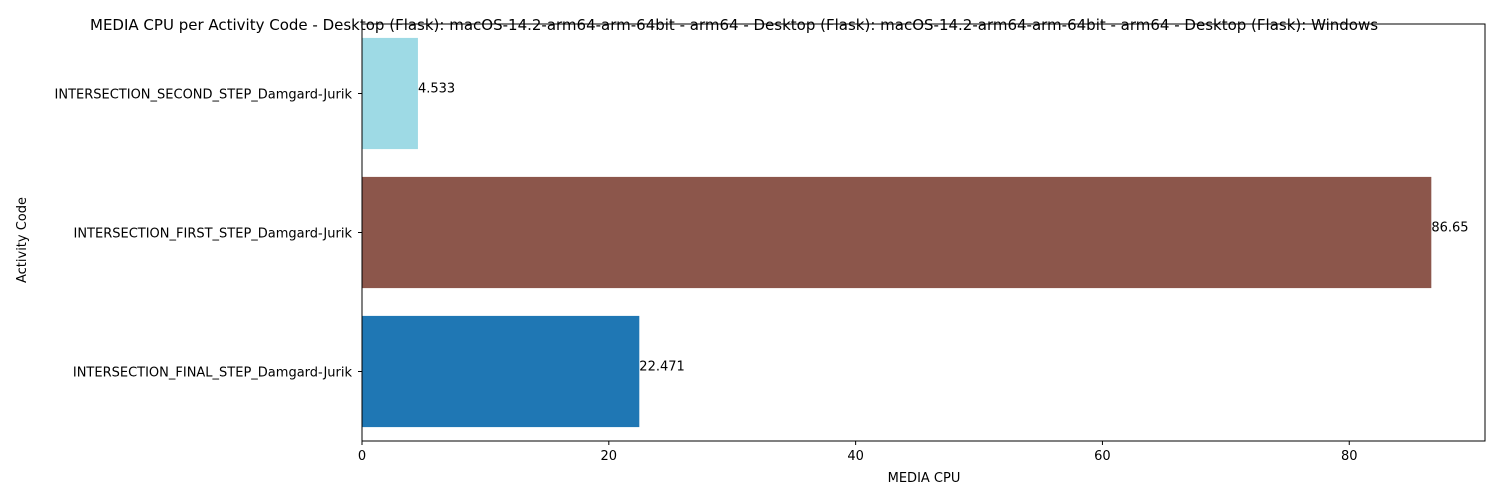  Describe the element at coordinates (362, 456) in the screenshot. I see `x-tick-label: 0` at that location.